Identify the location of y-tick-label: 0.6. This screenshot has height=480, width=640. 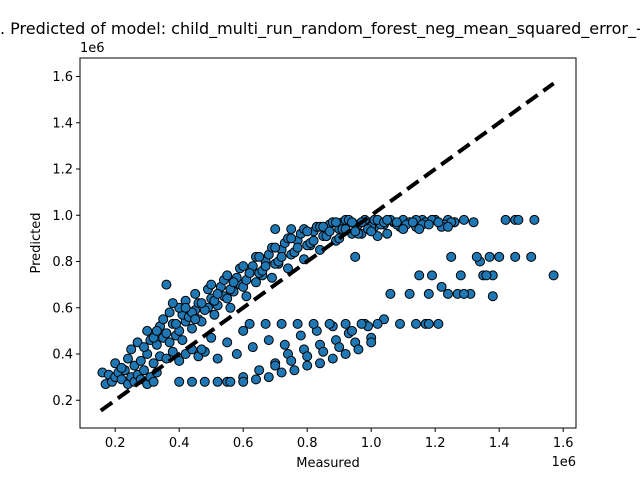
(62, 308).